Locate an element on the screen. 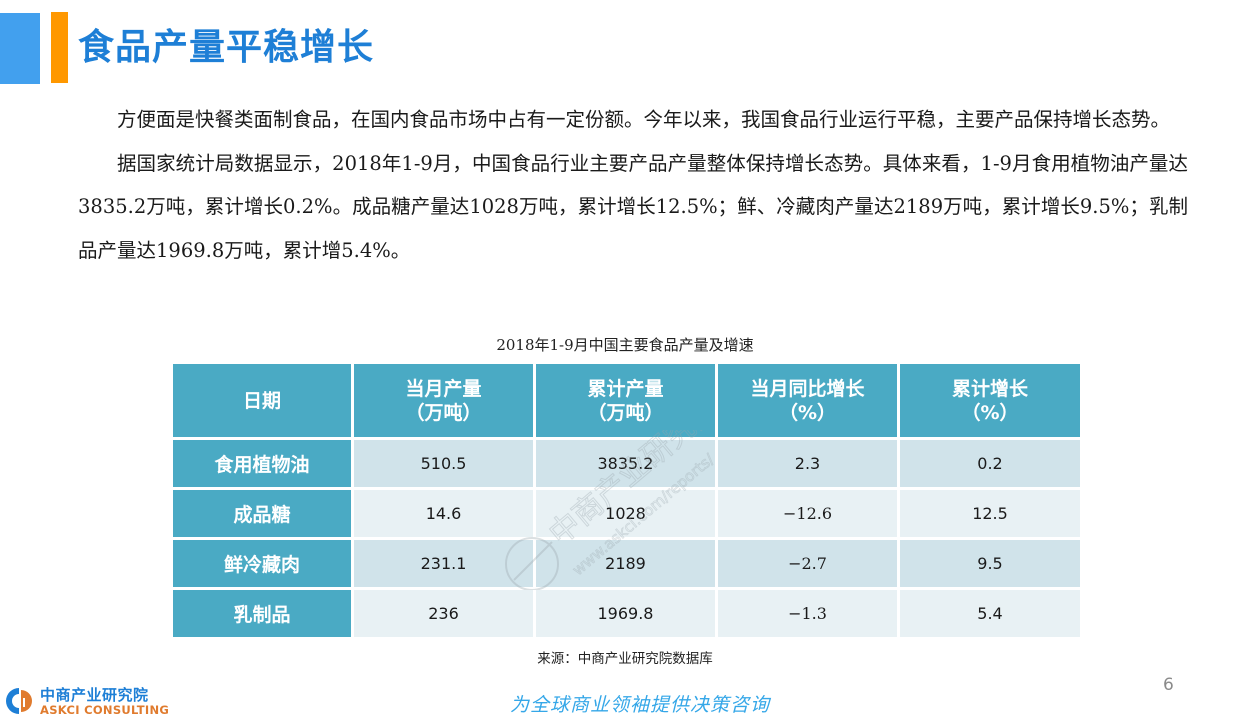  company-logo: 中商产业研究院 ASKCI CONSULTING is located at coordinates (89, 702).